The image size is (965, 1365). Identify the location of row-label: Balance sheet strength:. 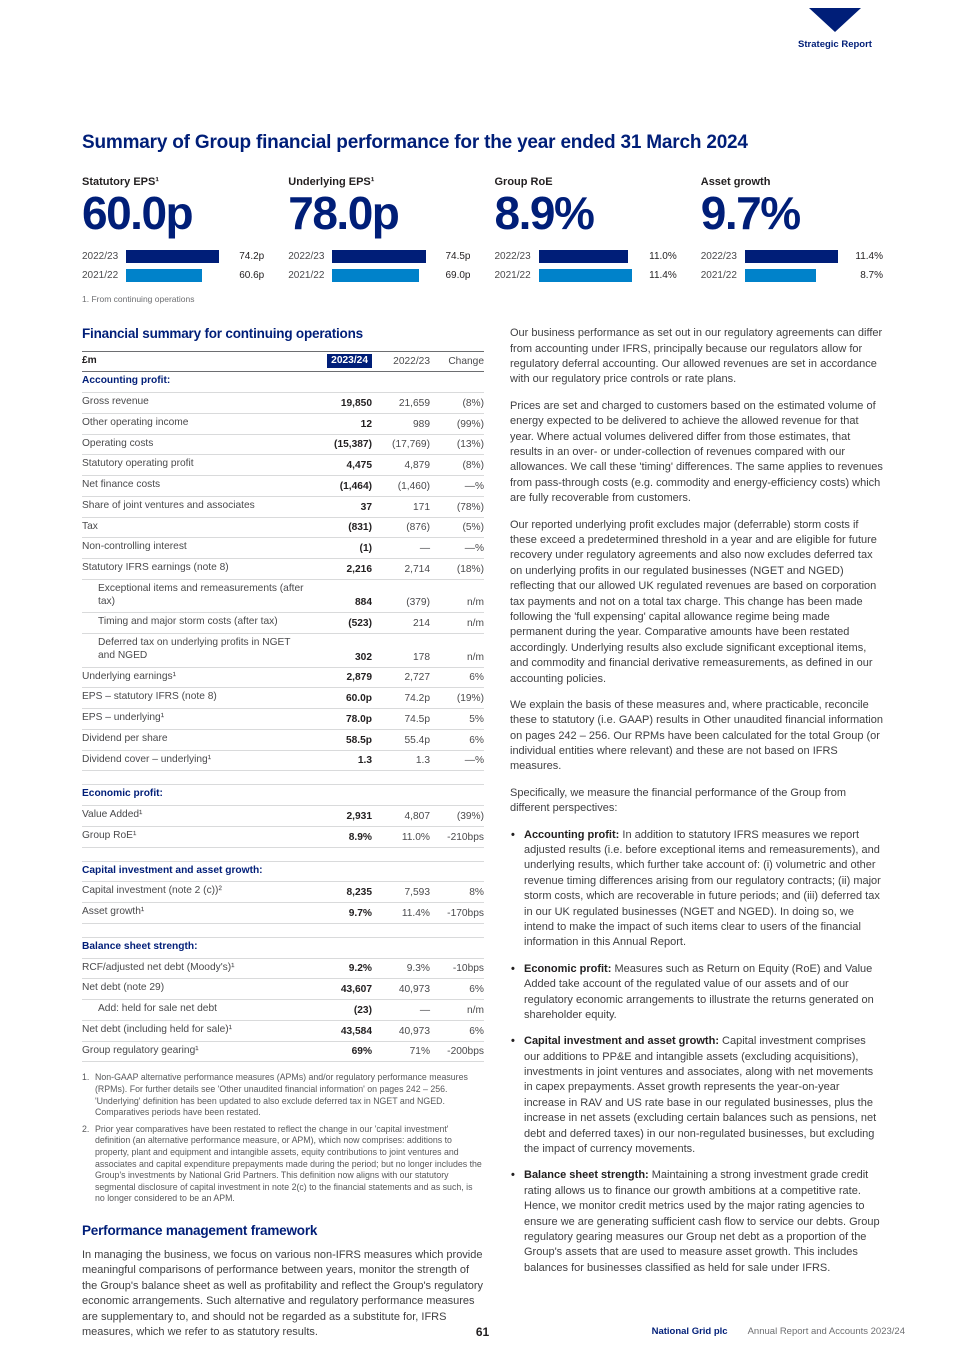
(140, 946).